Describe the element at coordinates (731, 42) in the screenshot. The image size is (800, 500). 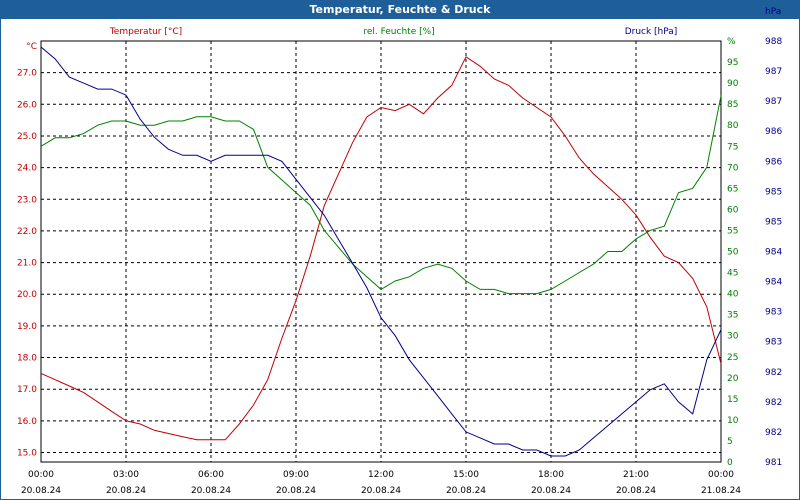
I see `y-tick-humidity: %` at that location.